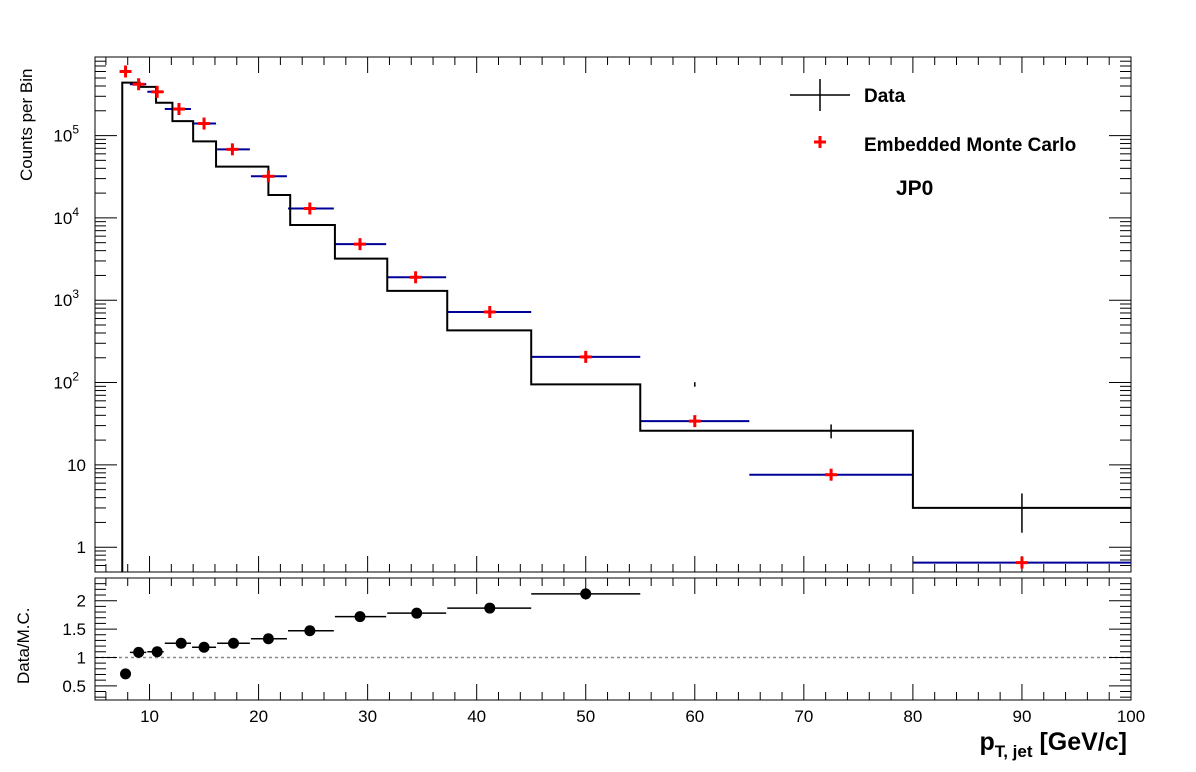  I want to click on x-tick-label: 90, so click(1021, 716).